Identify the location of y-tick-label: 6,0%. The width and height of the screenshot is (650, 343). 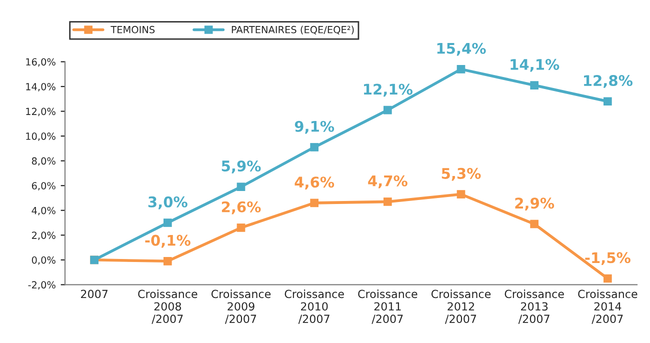
(44, 186).